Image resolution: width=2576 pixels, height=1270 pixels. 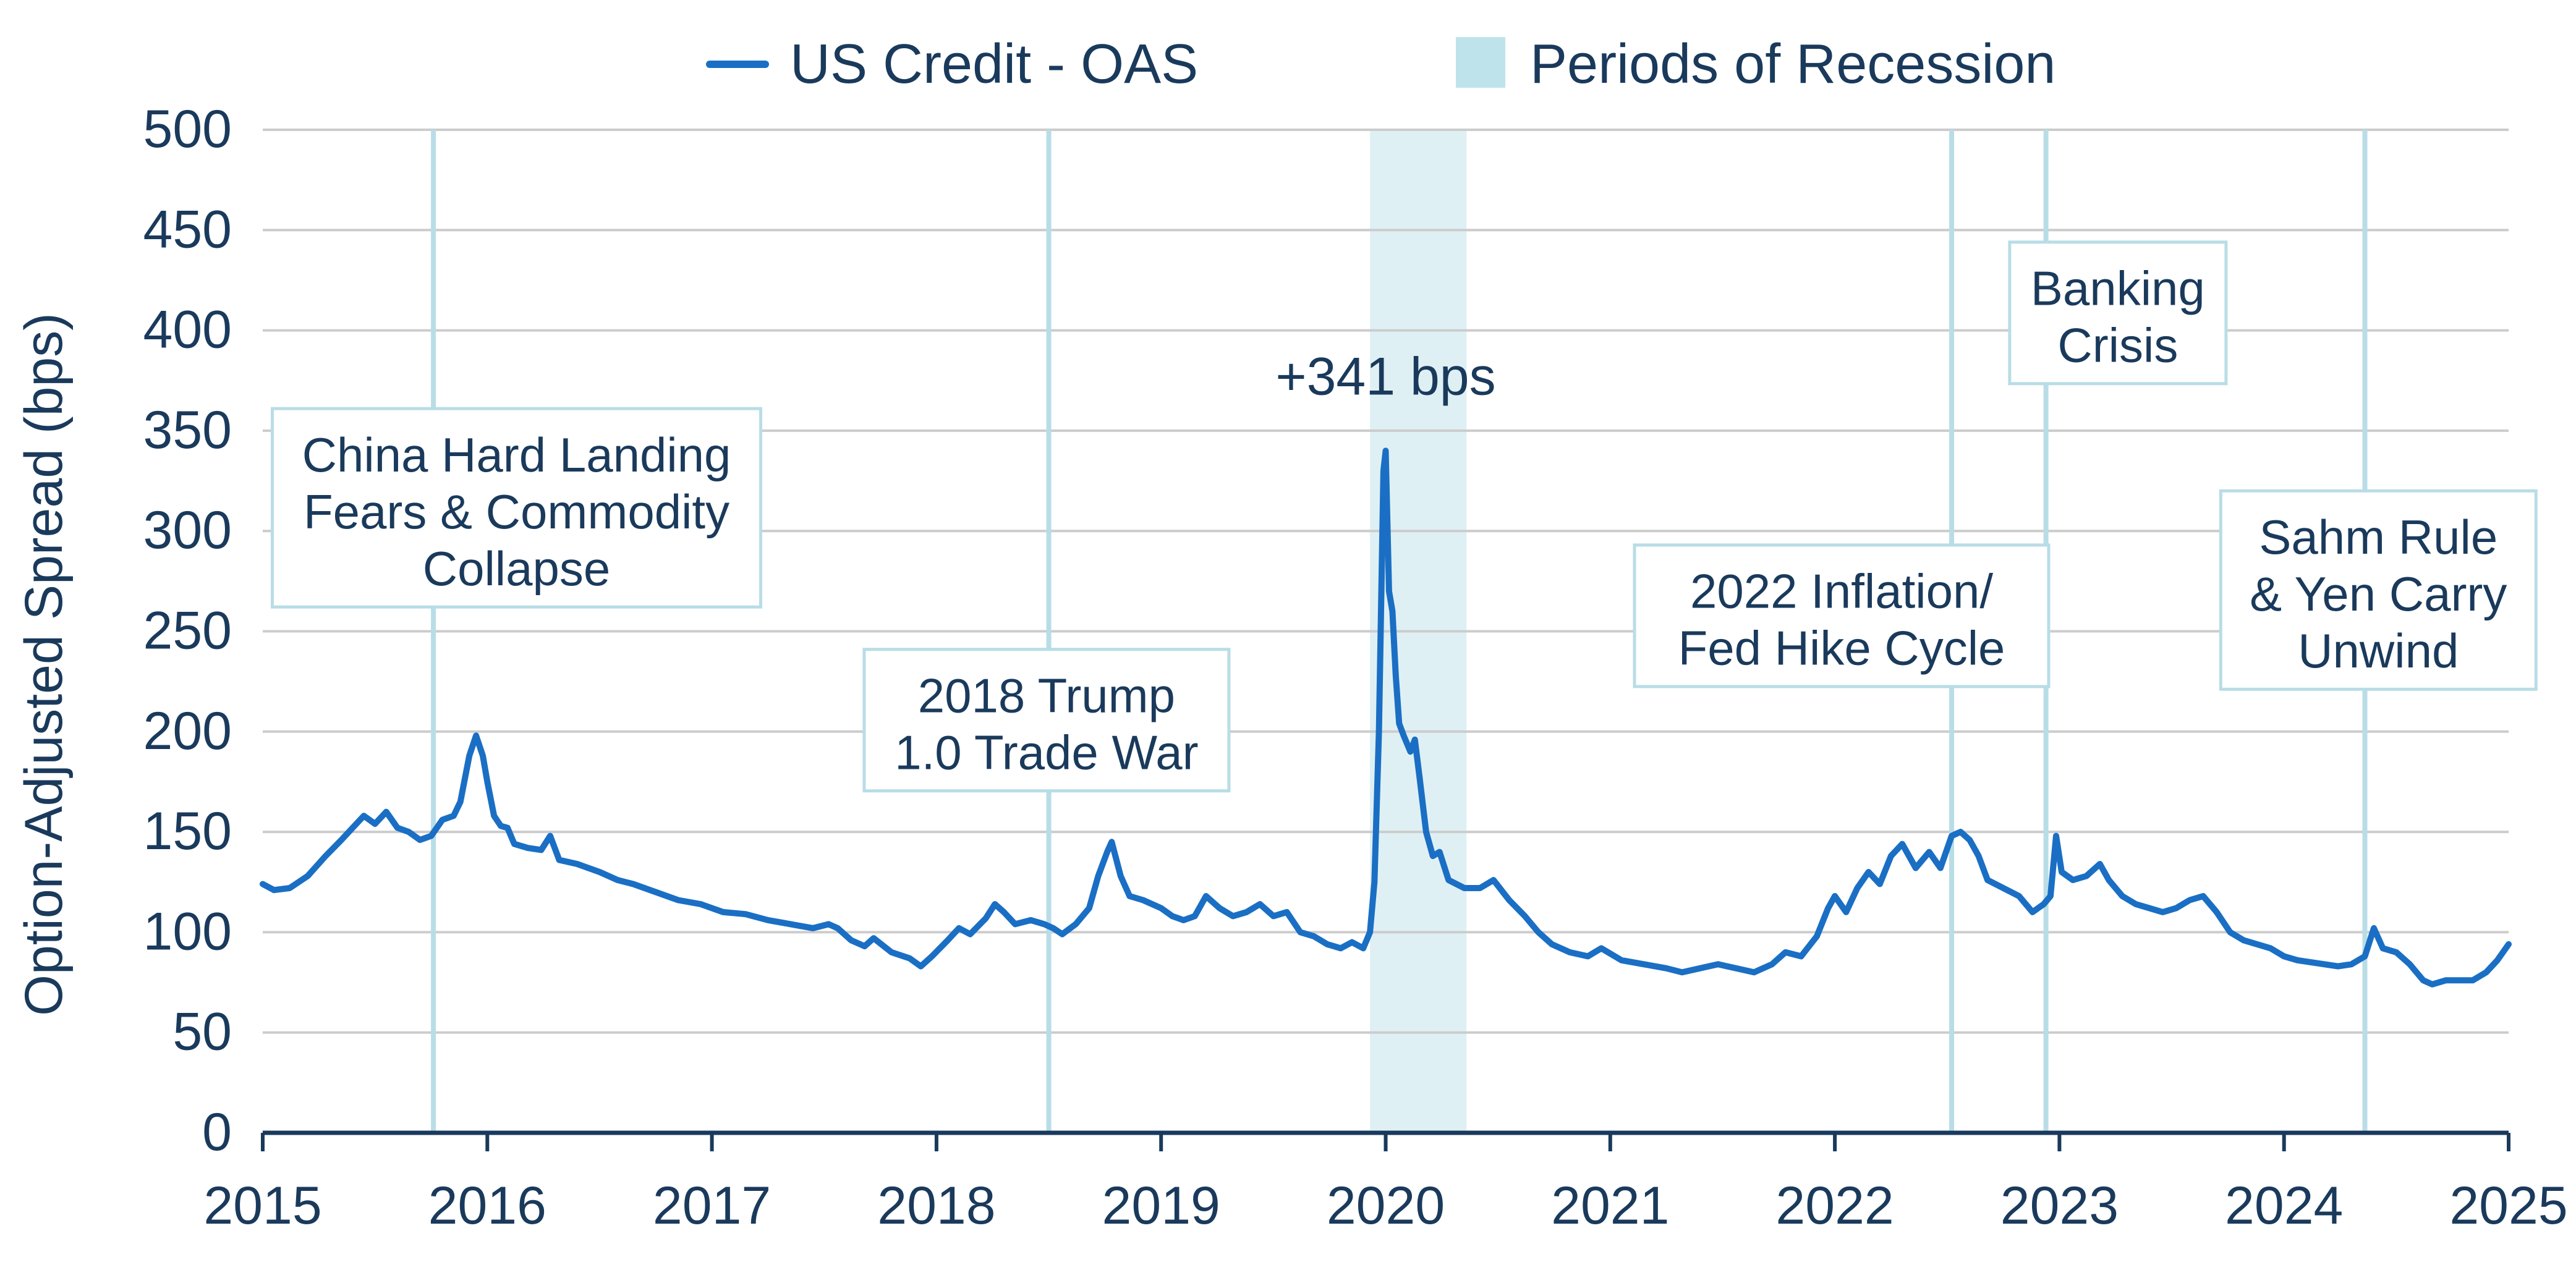 What do you see at coordinates (1385, 376) in the screenshot?
I see `peak-label: +341 bps` at bounding box center [1385, 376].